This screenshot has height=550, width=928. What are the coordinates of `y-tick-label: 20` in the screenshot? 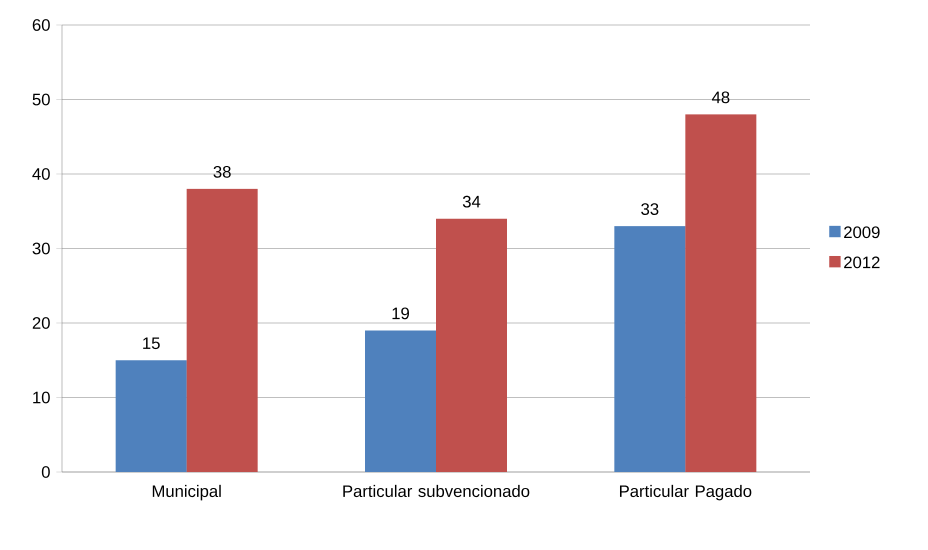 It's located at (41, 323).